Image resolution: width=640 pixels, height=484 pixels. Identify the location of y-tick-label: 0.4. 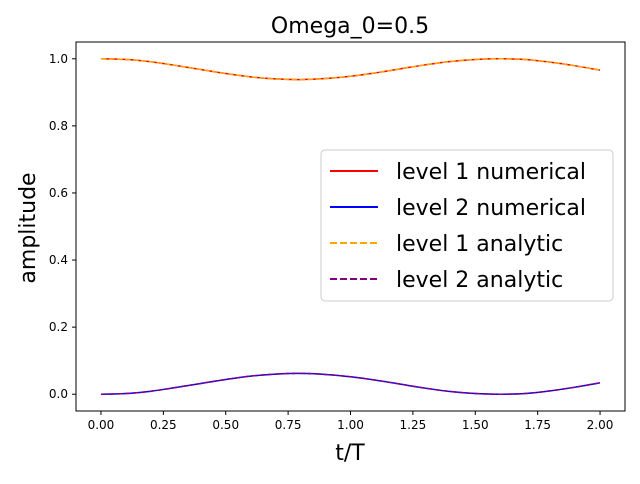
(58, 260).